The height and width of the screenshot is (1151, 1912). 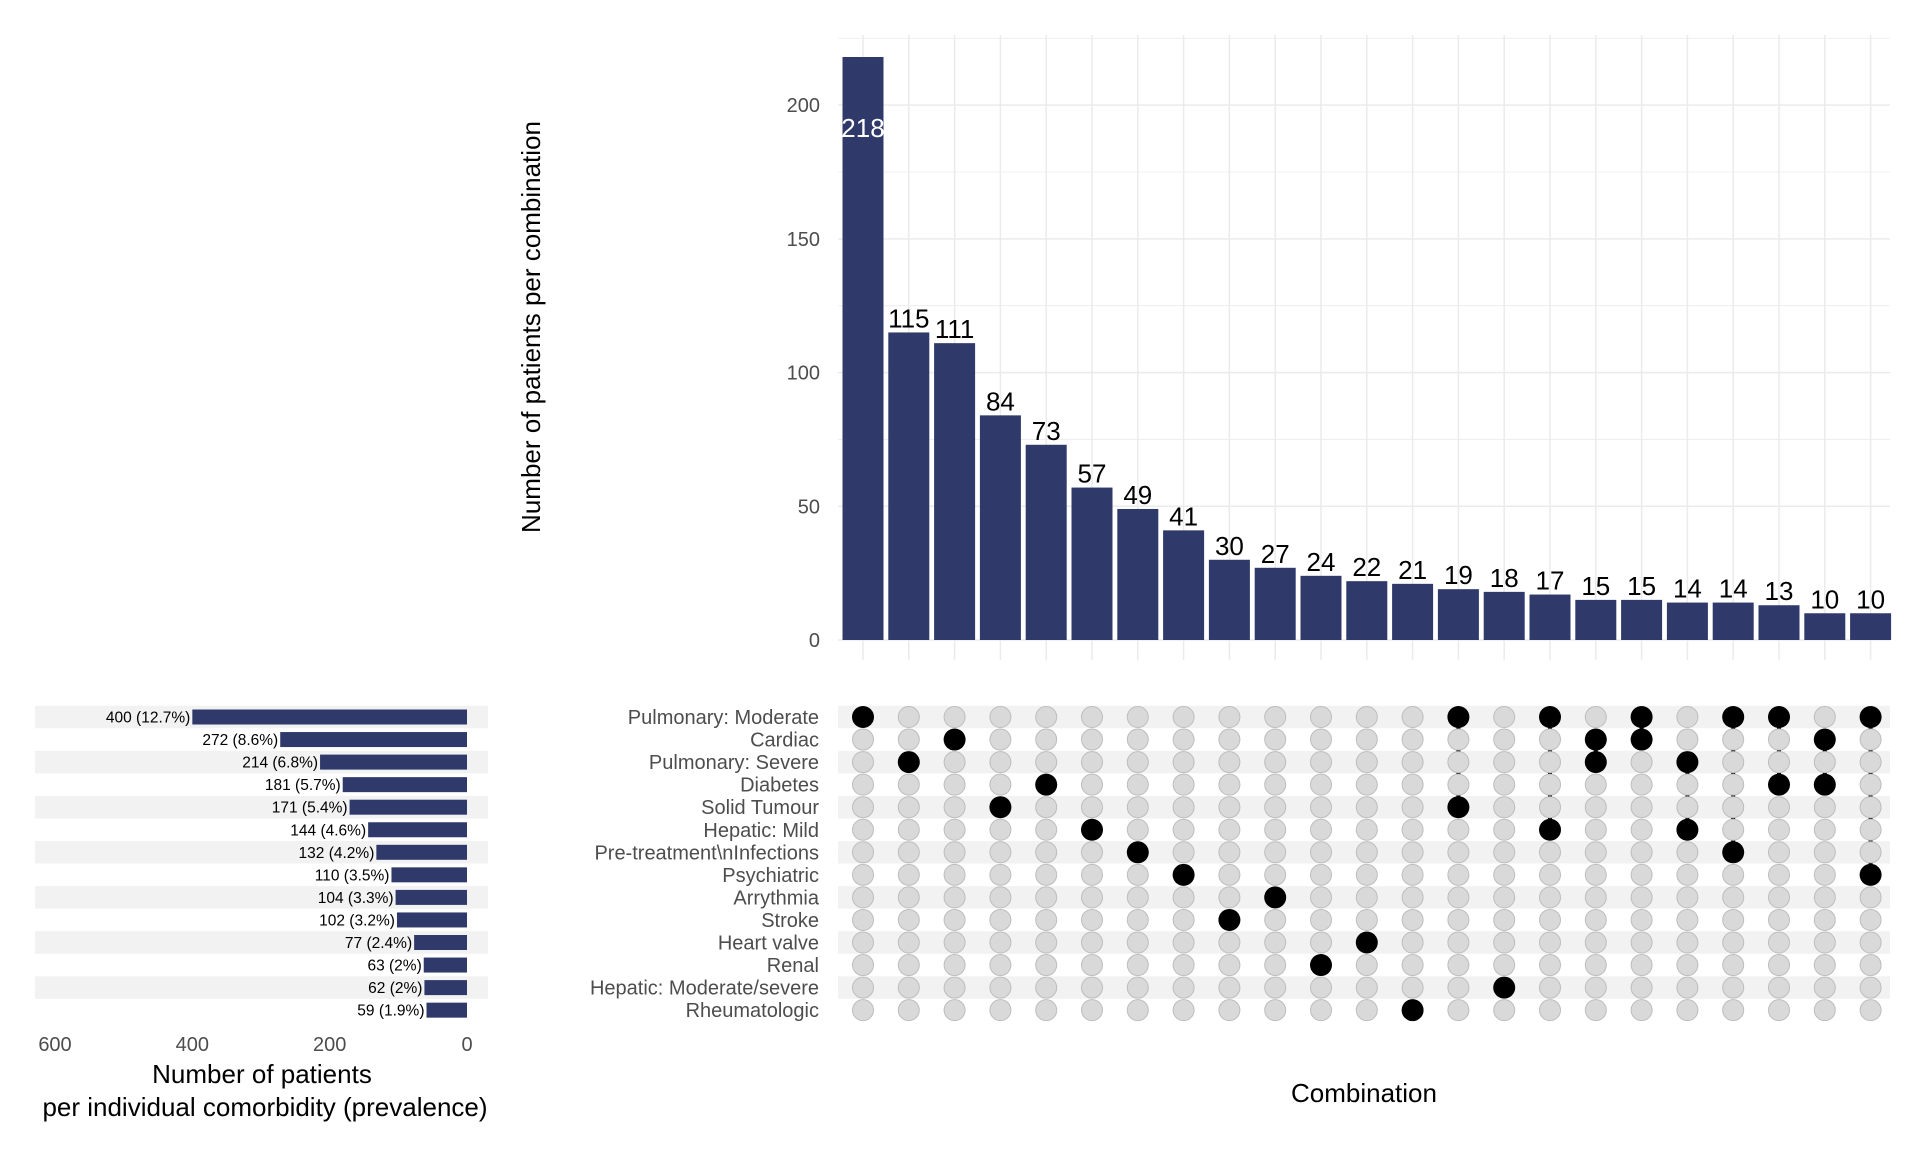 What do you see at coordinates (723, 718) in the screenshot?
I see `set-label: Pulmonary: Moderate` at bounding box center [723, 718].